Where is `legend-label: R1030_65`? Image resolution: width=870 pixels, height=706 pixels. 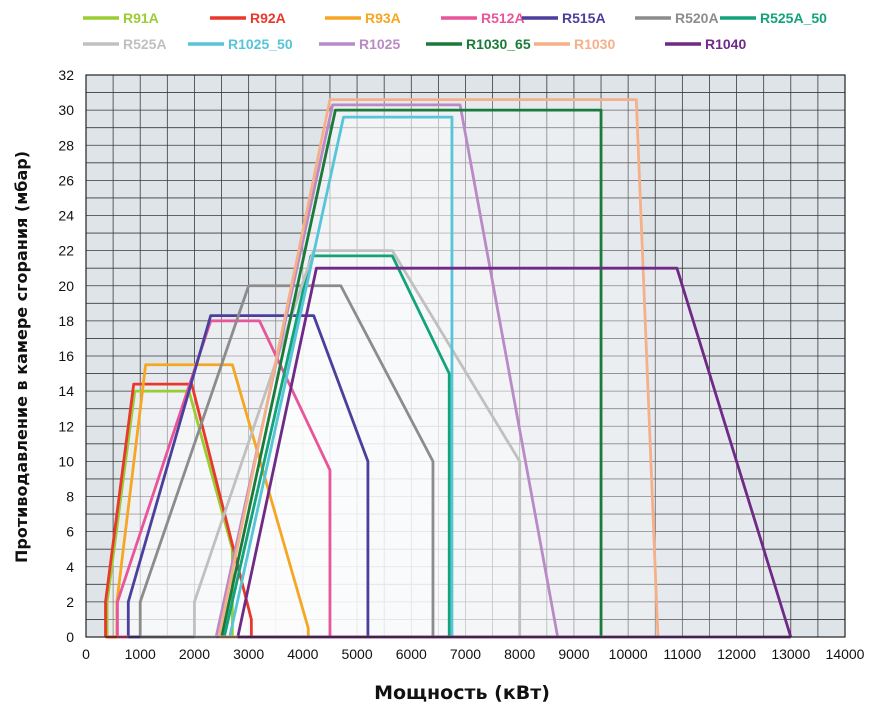 legend-label: R1030_65 is located at coordinates (498, 44).